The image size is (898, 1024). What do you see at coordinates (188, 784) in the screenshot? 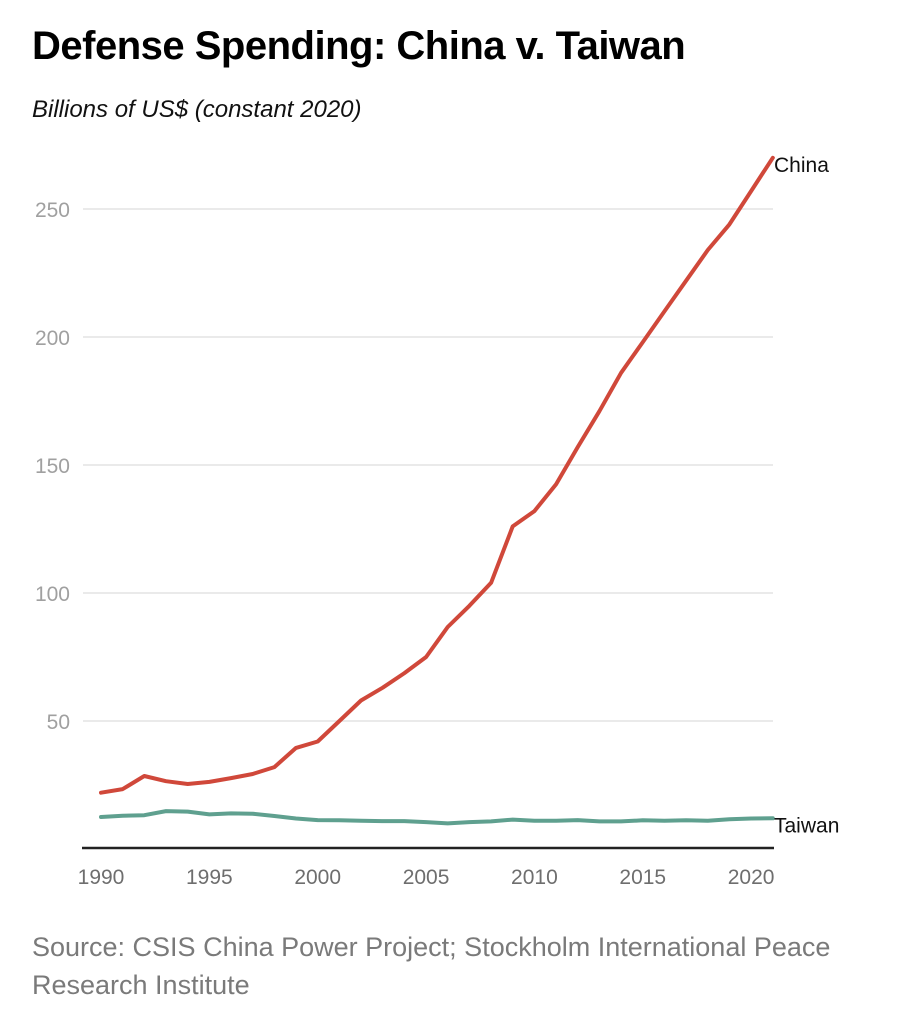
I see `data-point-china-1994` at bounding box center [188, 784].